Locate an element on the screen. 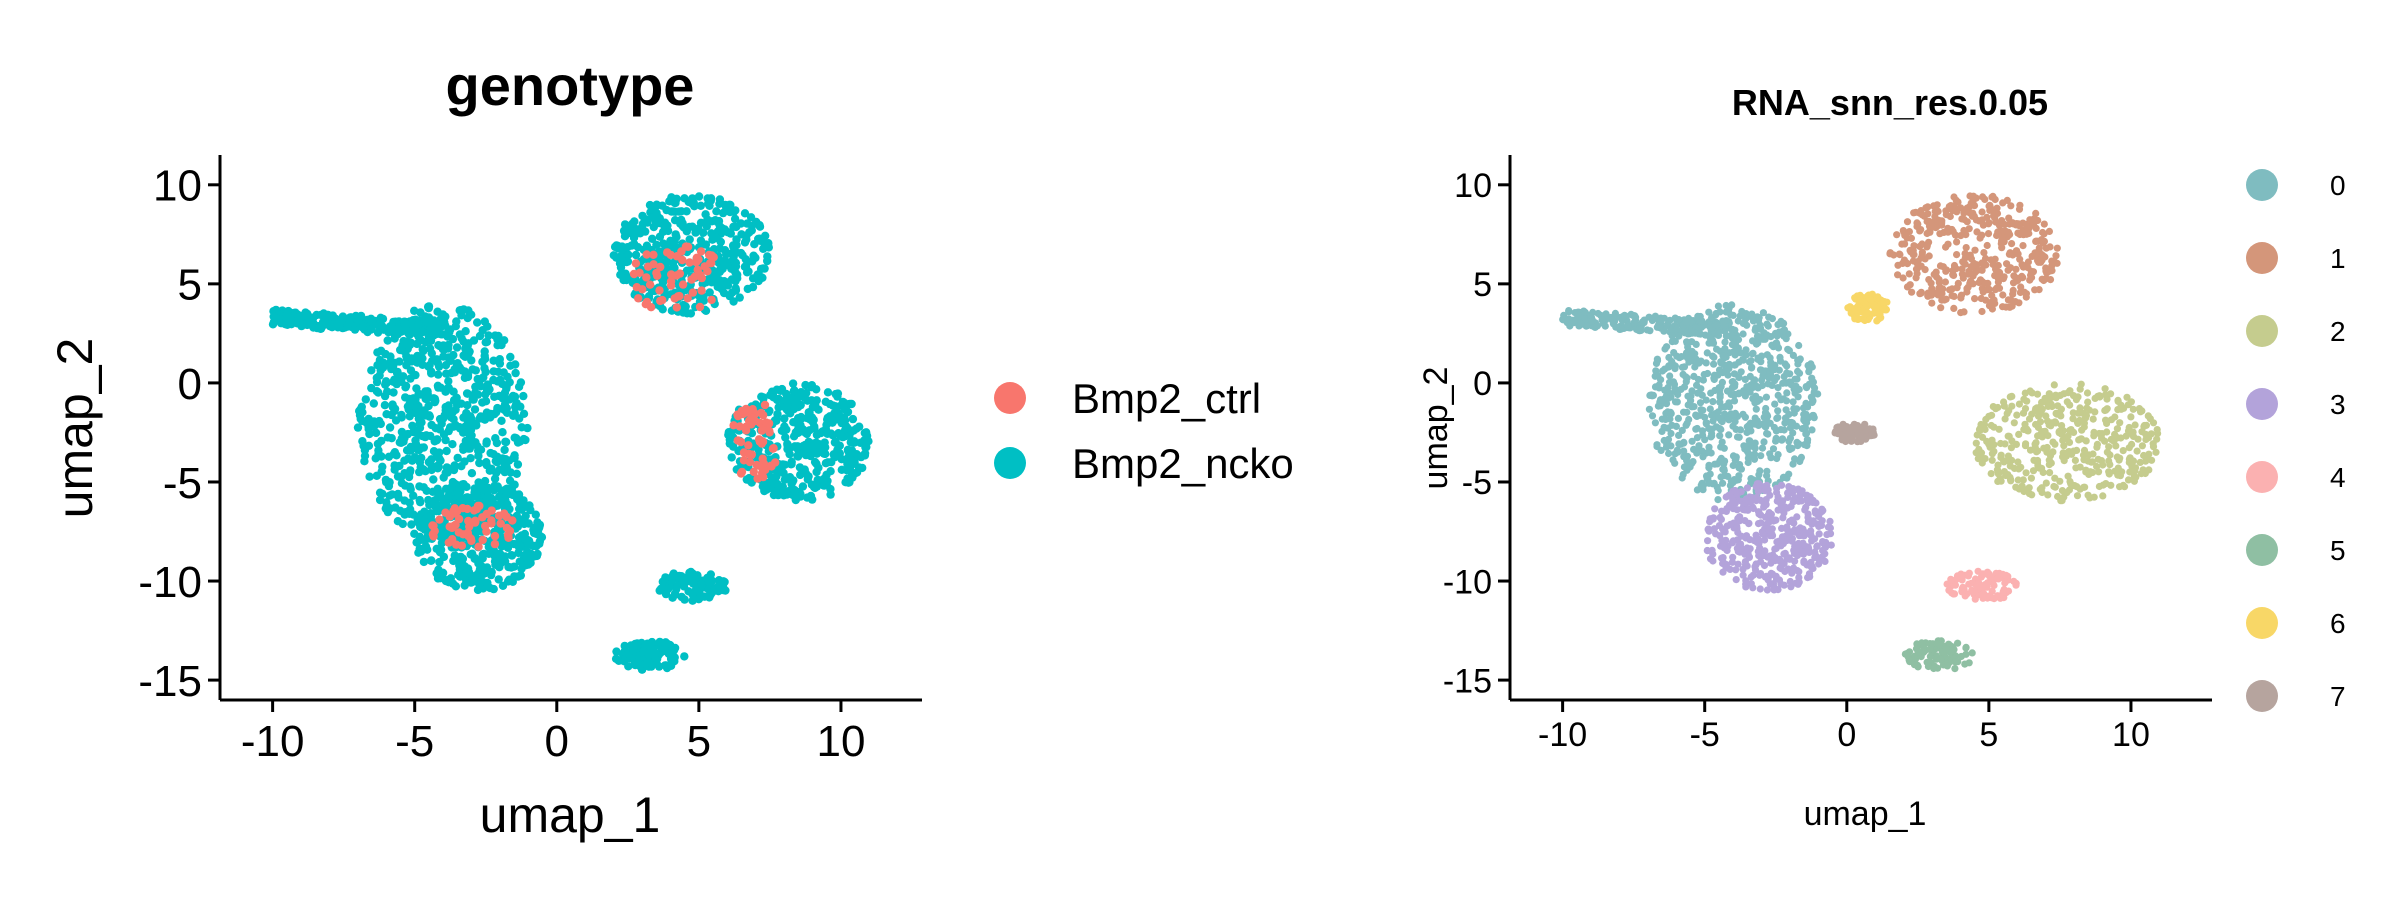 The image size is (2400, 900). scatter-points is located at coordinates (570, 433).